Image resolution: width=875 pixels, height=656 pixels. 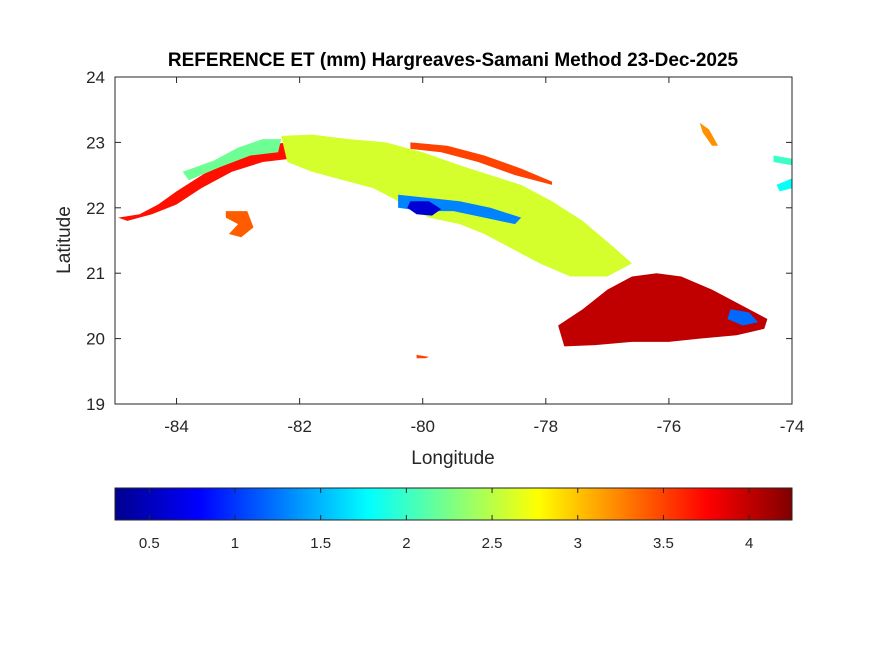 I want to click on colorbar-tick-label: 1, so click(x=235, y=543).